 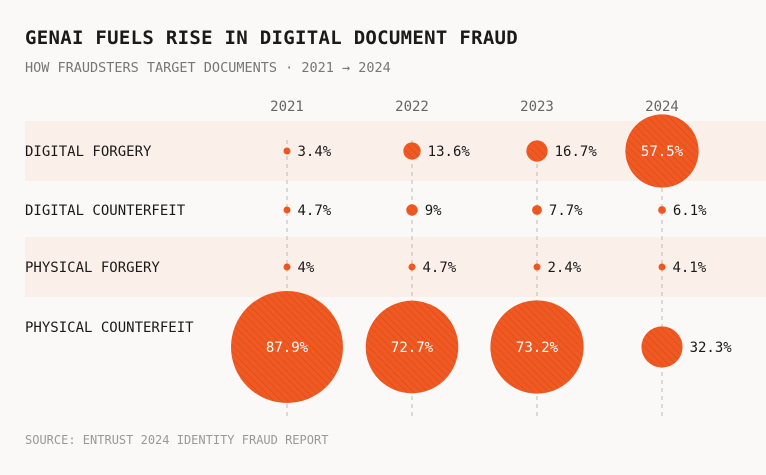 I want to click on column-header: 2021, so click(x=287, y=107).